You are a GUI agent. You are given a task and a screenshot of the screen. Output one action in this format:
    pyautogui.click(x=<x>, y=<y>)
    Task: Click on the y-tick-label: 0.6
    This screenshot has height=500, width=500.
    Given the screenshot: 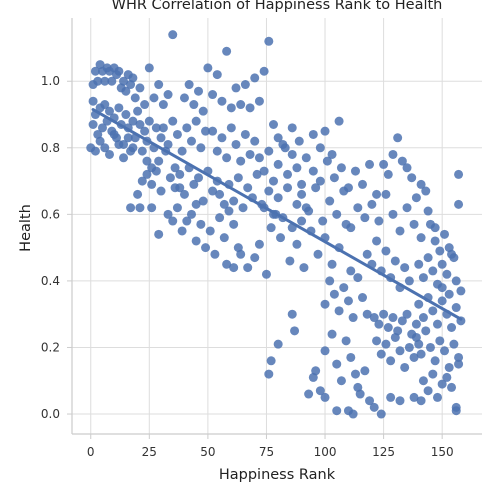 What is the action you would take?
    pyautogui.click(x=50, y=214)
    